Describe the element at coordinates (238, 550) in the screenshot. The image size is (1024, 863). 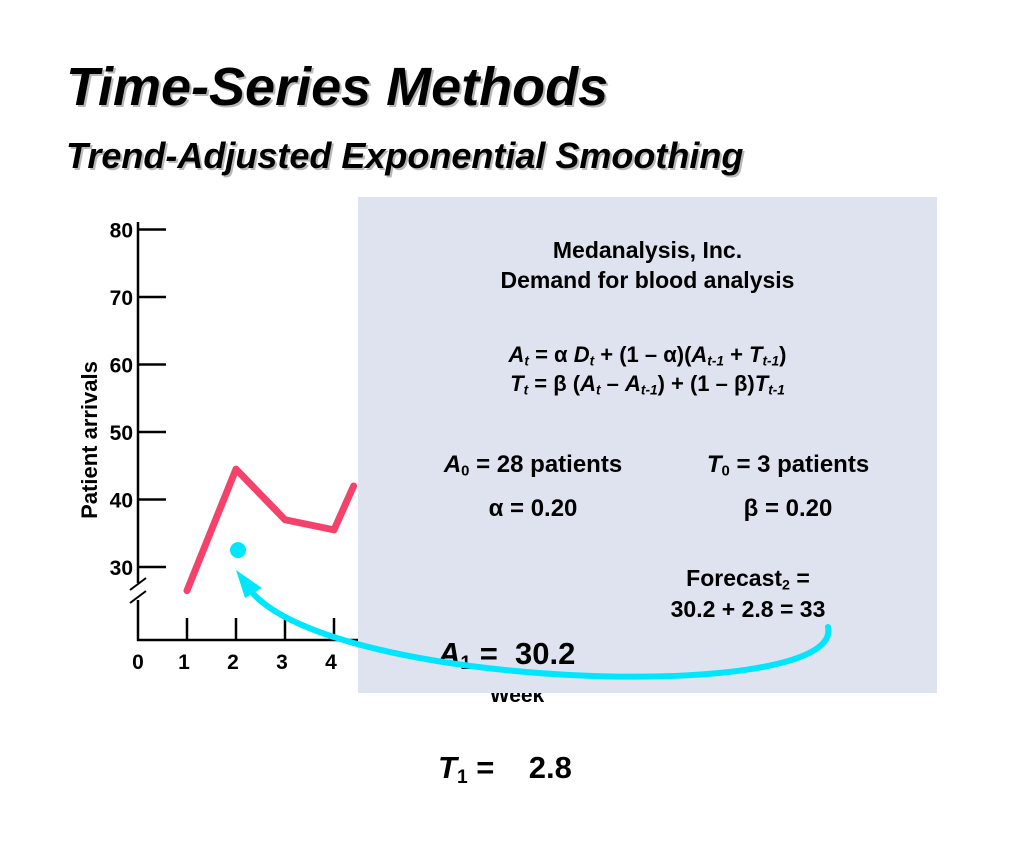
I see `forecast-point` at that location.